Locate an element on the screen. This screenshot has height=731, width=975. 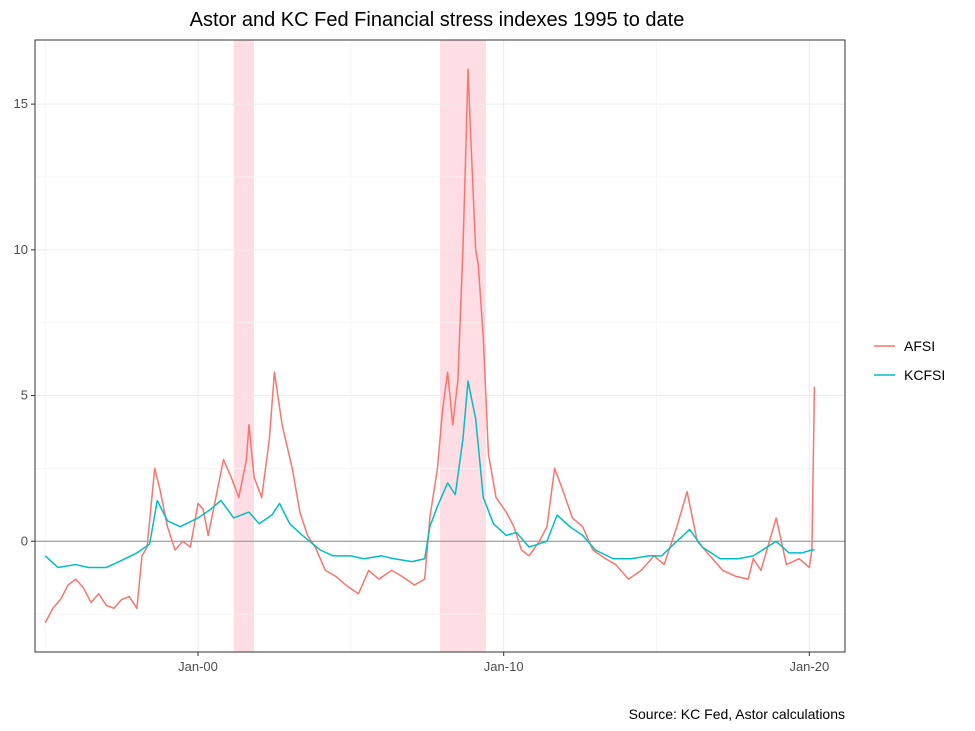
legend-label-kcfsi: KCFSI is located at coordinates (924, 375).